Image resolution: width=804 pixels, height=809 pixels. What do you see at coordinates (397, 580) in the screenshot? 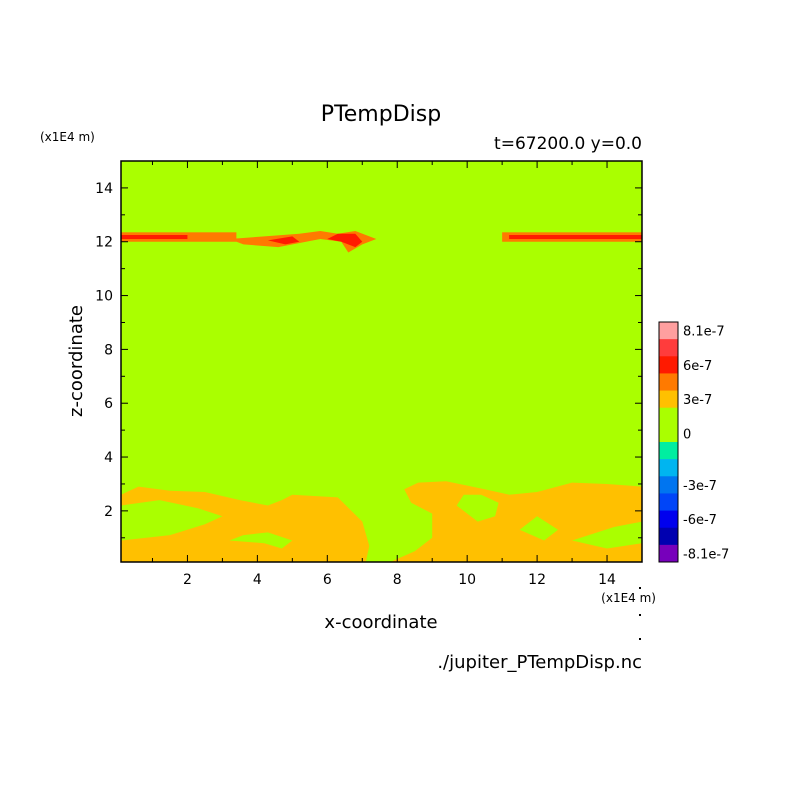
I see `x-tick-label: 8` at bounding box center [397, 580].